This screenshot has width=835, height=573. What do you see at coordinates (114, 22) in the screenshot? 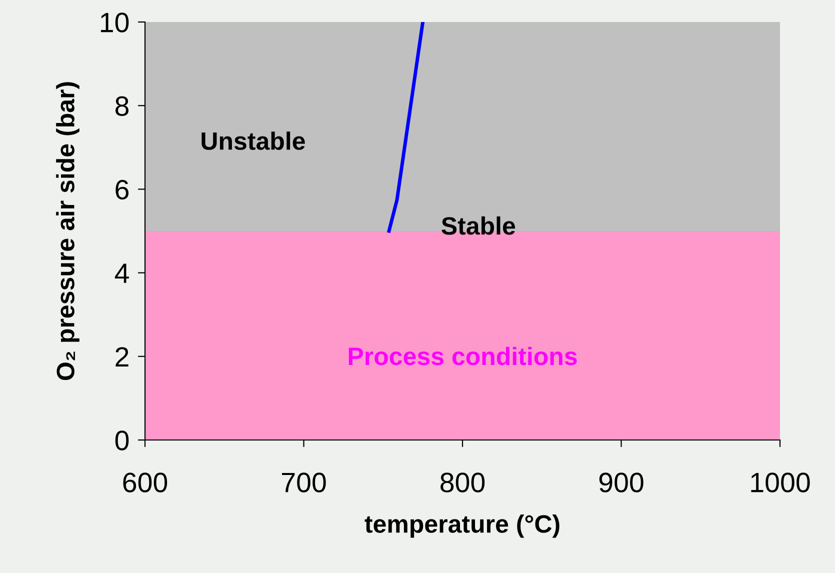
I see `y-tick-label: 10` at bounding box center [114, 22].